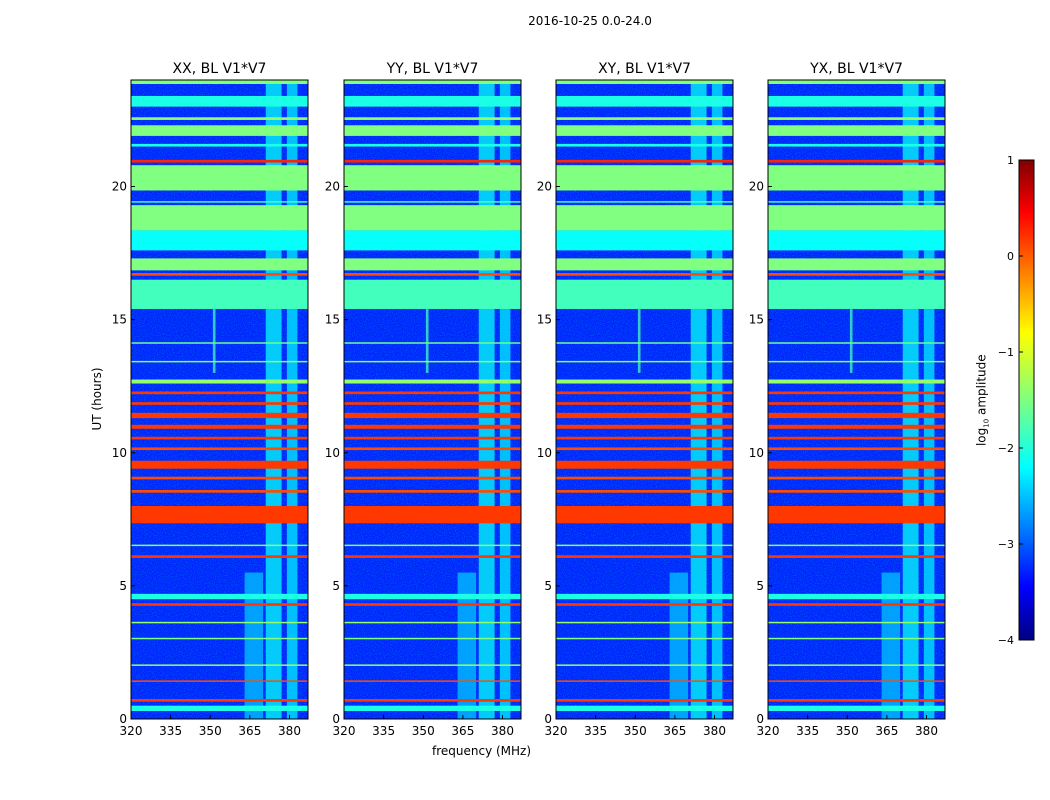  I want to click on x-tick-label: 350, so click(635, 731).